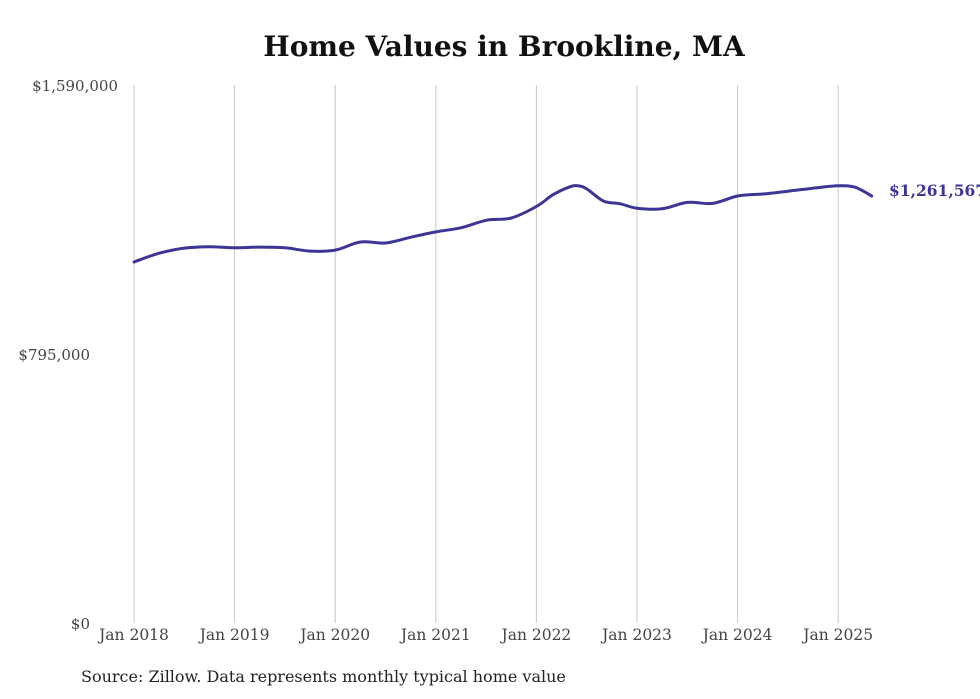 The image size is (980, 699). What do you see at coordinates (54, 355) in the screenshot?
I see `y-tick-label: $795,000` at bounding box center [54, 355].